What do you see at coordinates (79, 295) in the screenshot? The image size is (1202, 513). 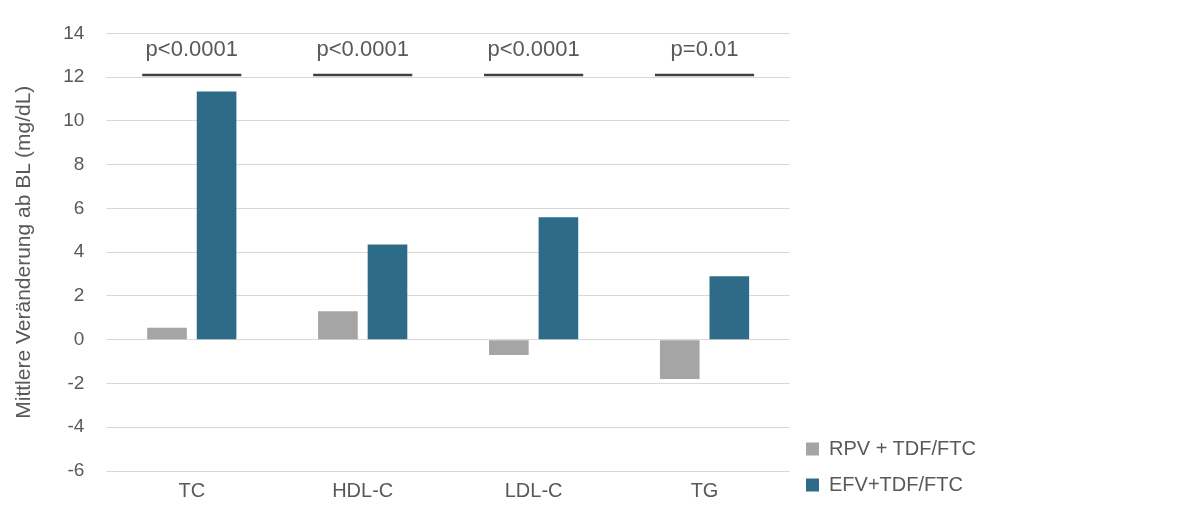 I see `y-tick-label: 2` at bounding box center [79, 295].